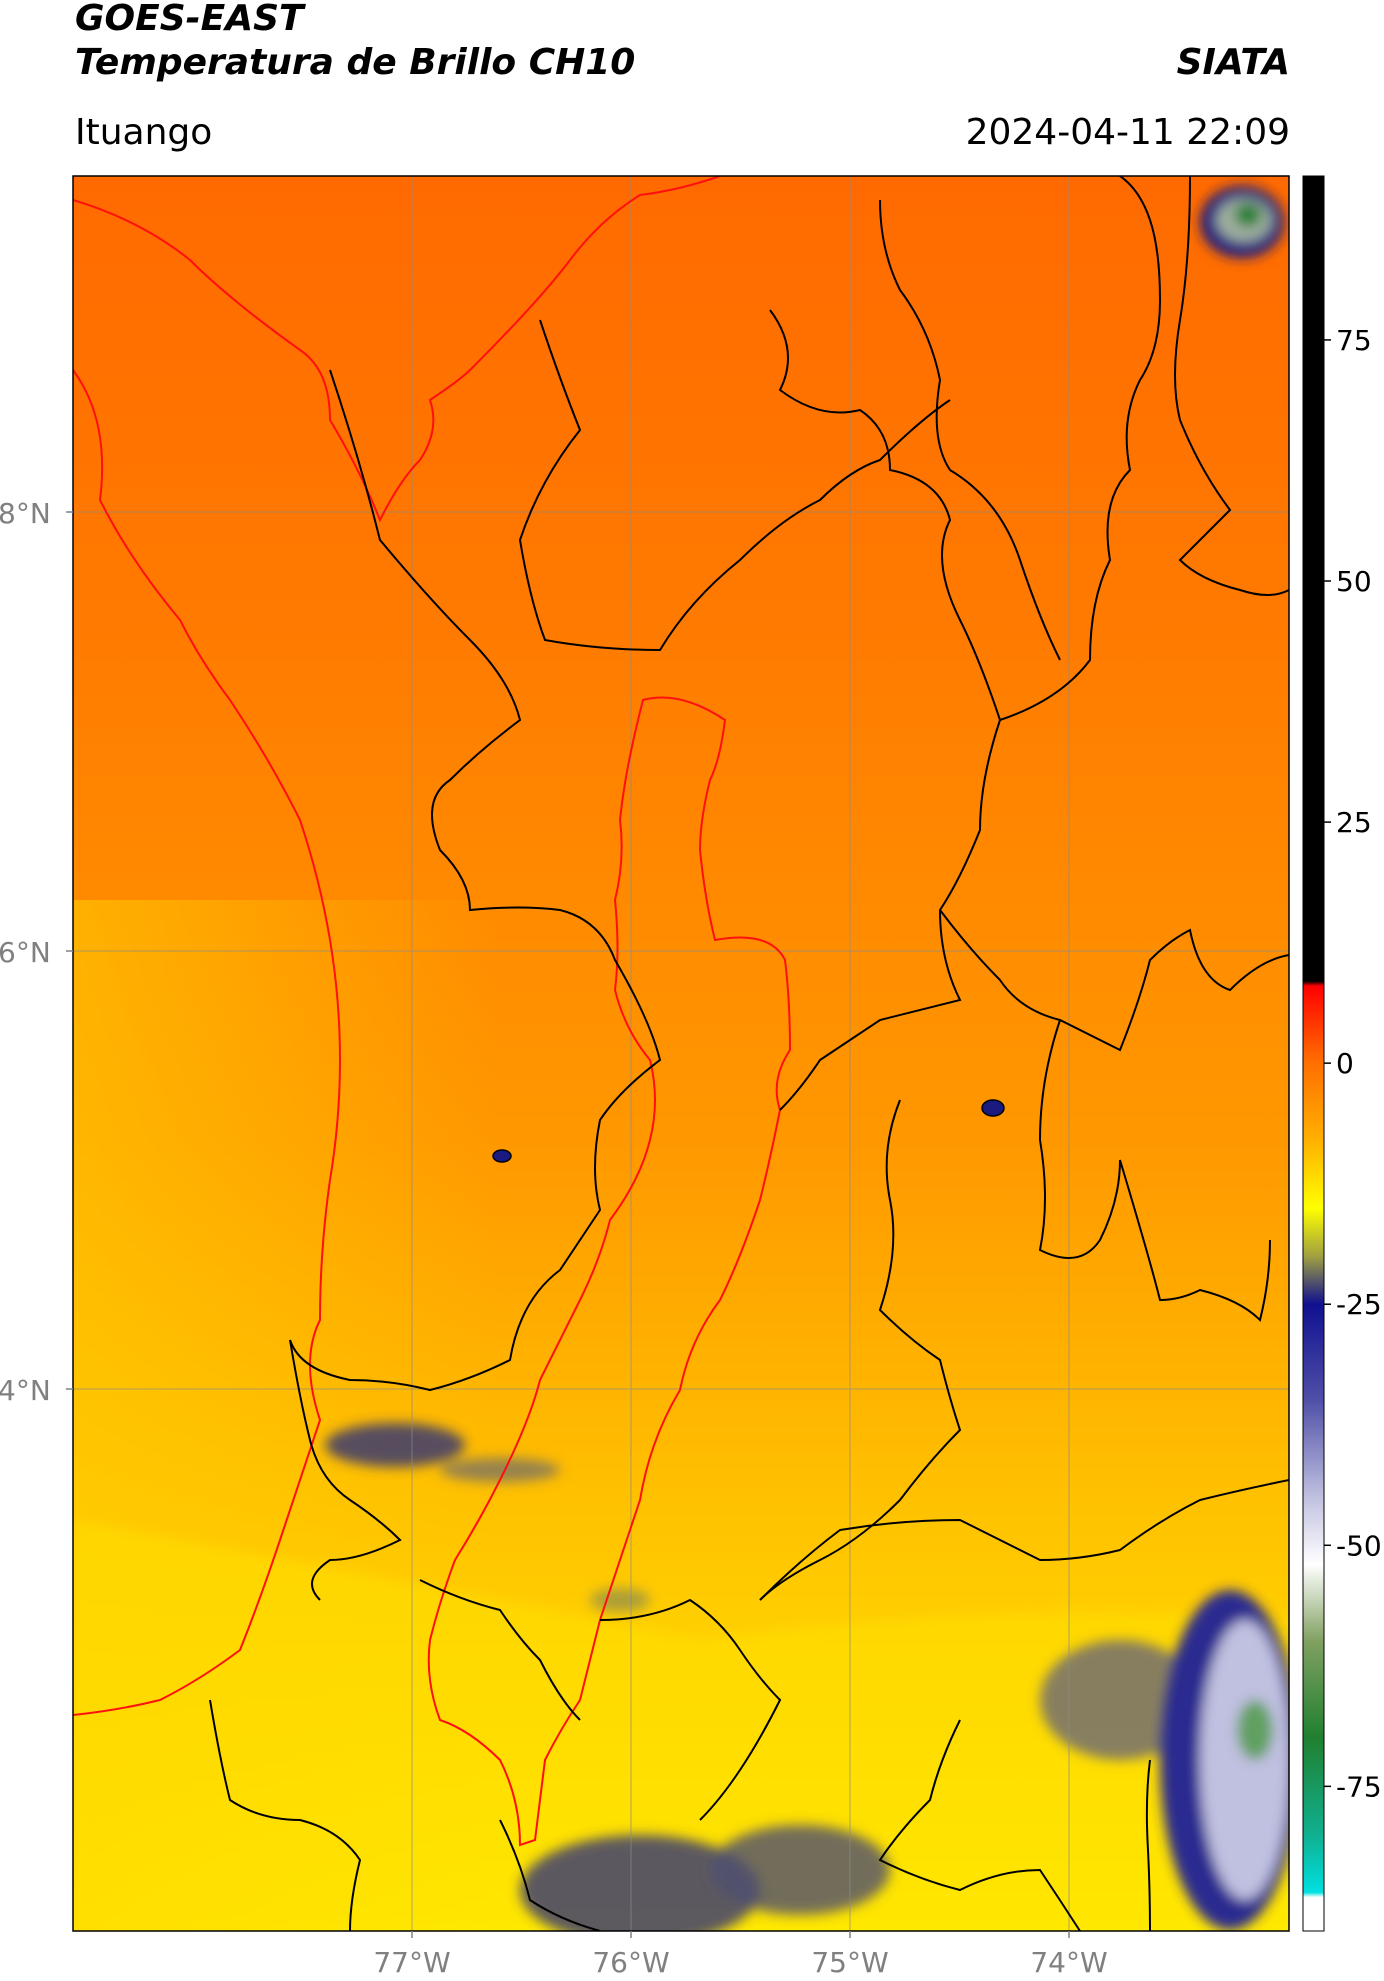 This screenshot has width=1384, height=1981. I want to click on colorbar-tick-label: 25, so click(1354, 822).